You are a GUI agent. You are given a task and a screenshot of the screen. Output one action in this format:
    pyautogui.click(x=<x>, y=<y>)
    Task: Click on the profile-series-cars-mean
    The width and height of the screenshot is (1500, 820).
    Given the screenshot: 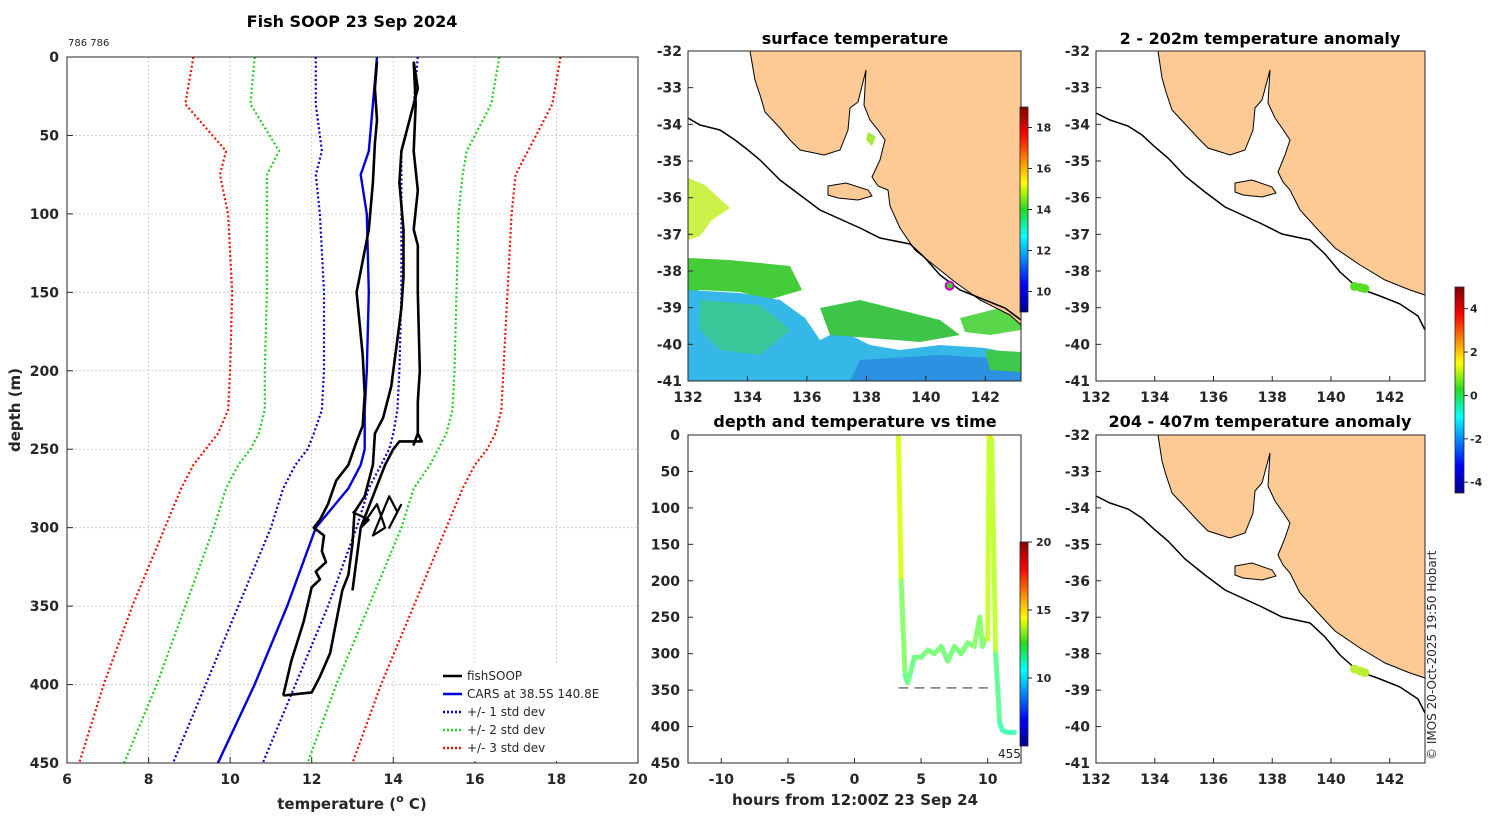 What is the action you would take?
    pyautogui.click(x=297, y=410)
    